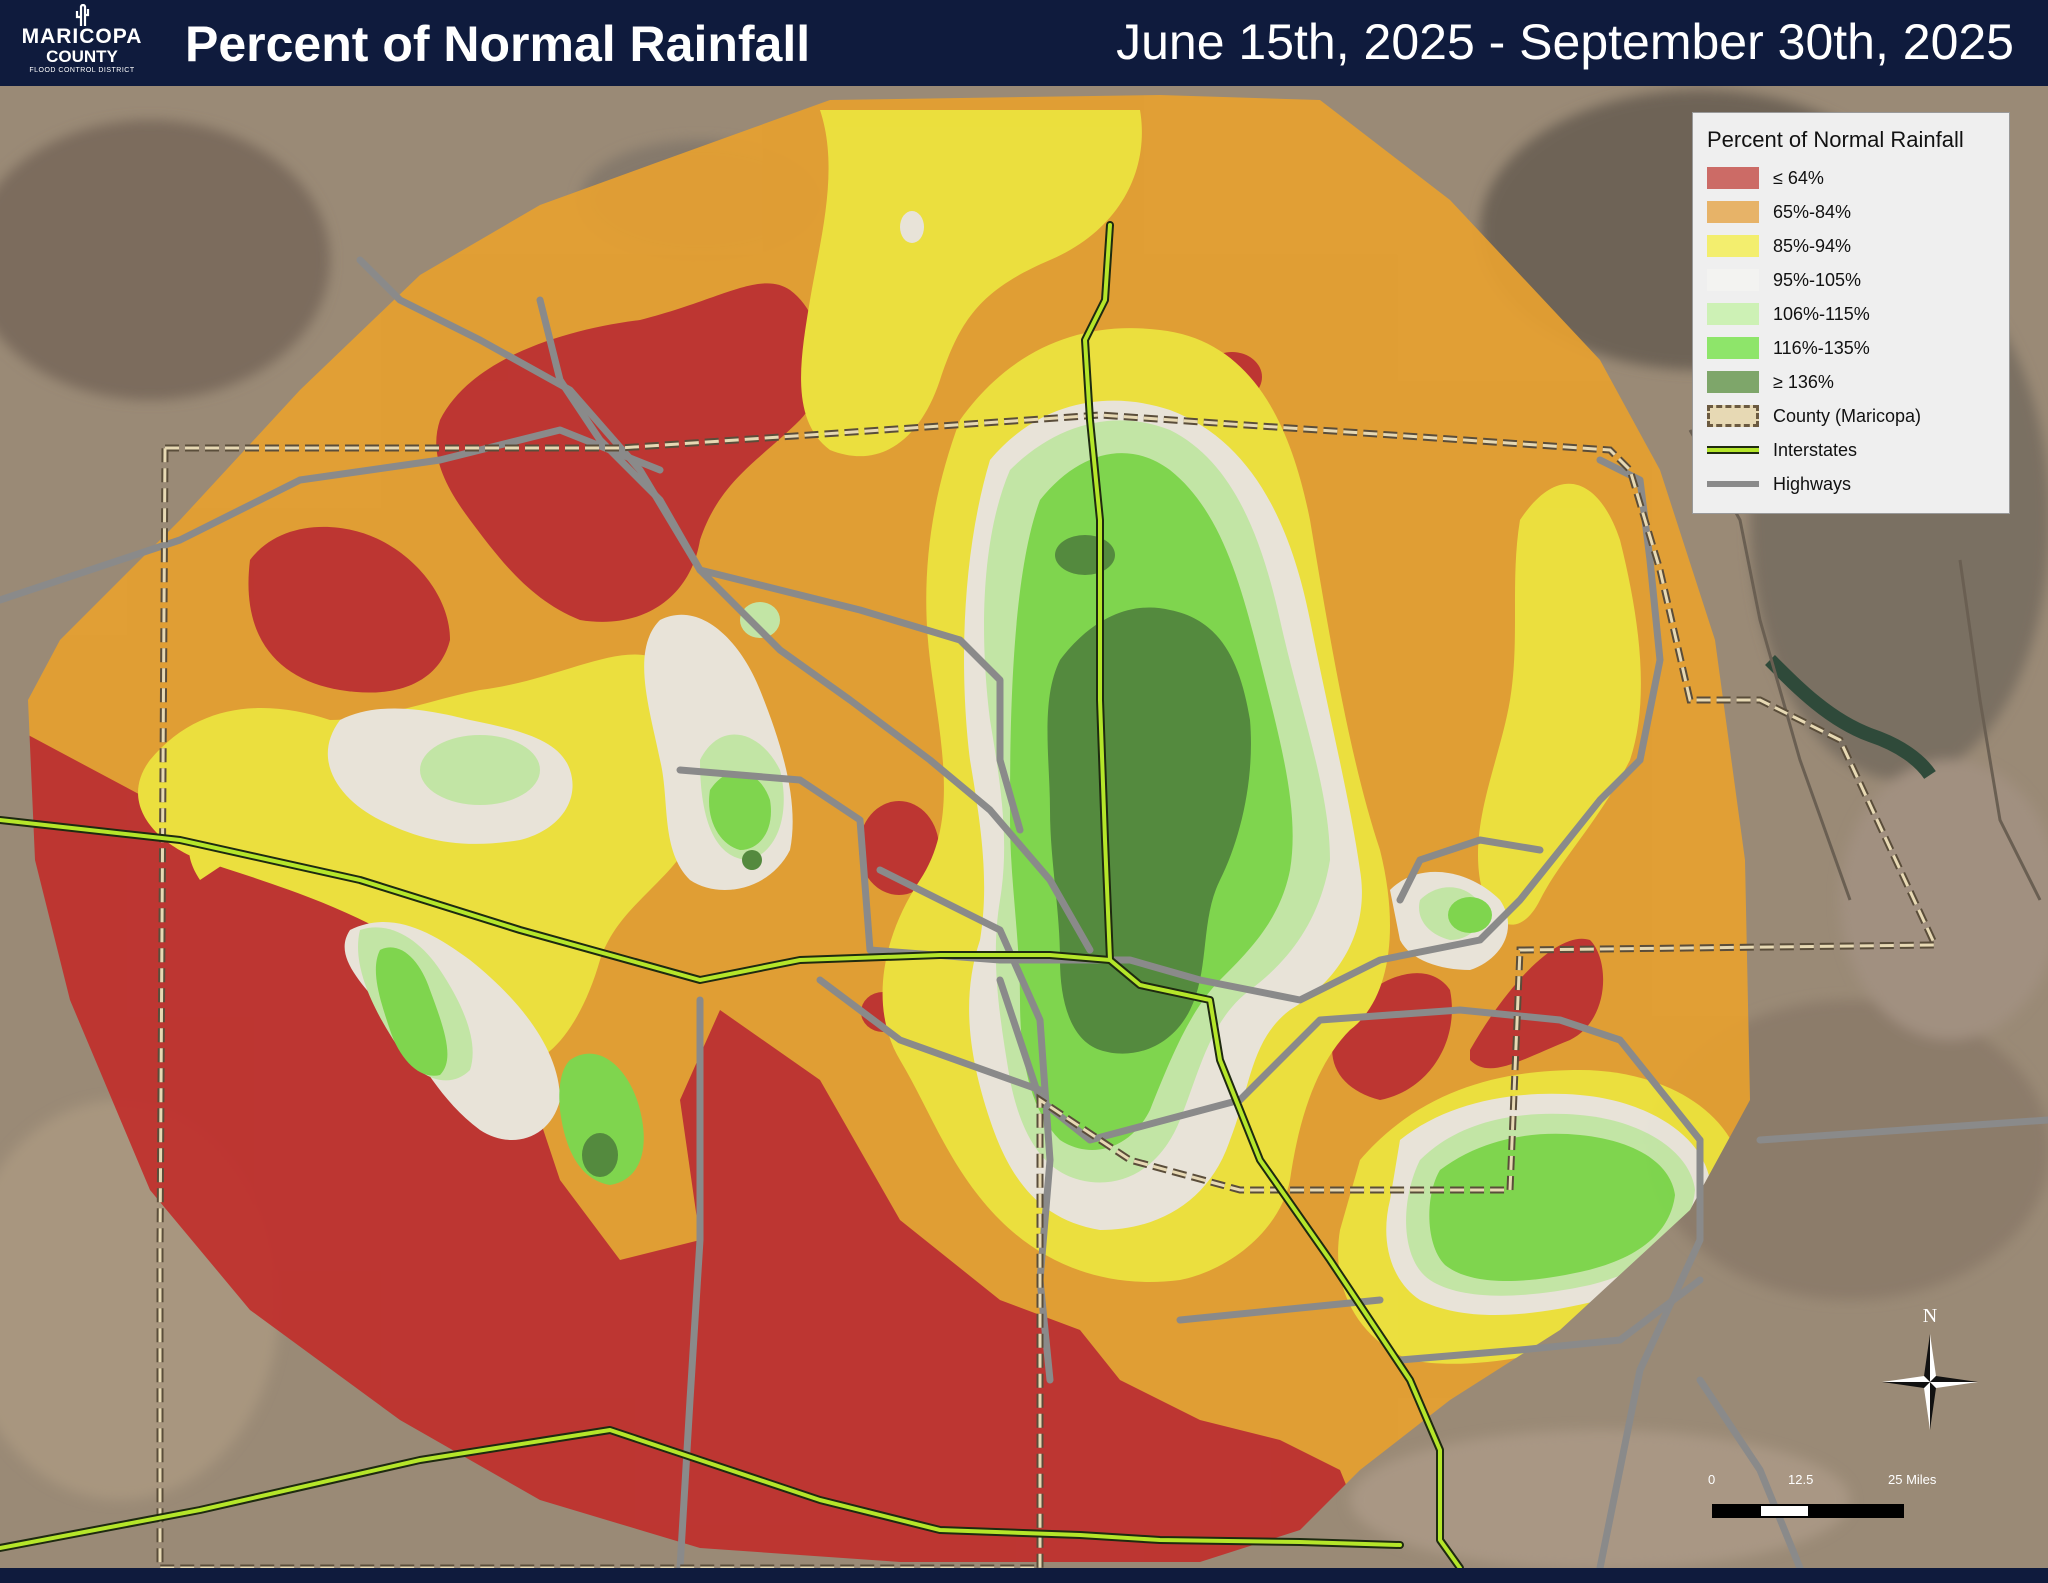  I want to click on legend-item-highways: Highways, so click(1851, 484).